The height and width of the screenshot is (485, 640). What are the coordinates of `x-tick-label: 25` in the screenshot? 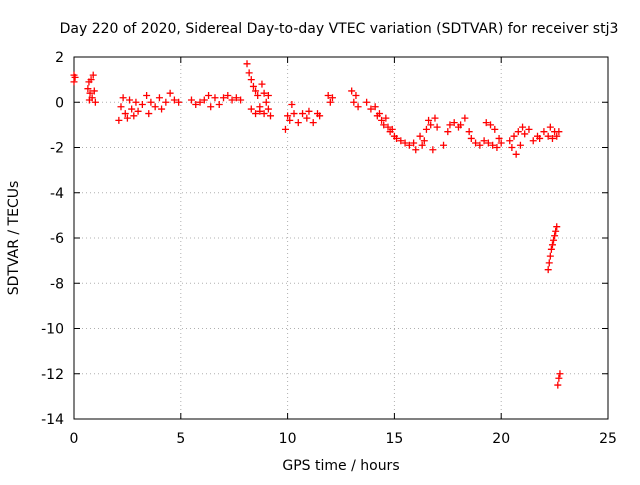 It's located at (608, 439).